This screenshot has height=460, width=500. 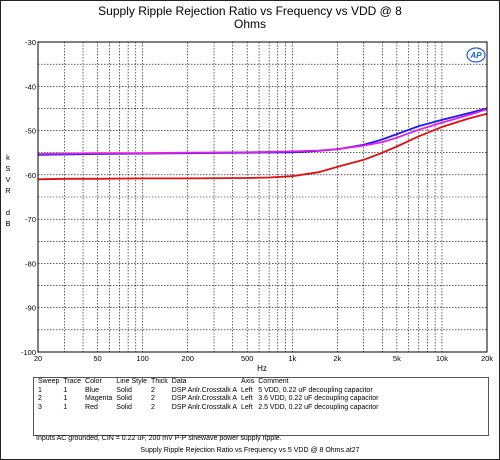 I want to click on y-tick-label: -60, so click(x=30, y=175).